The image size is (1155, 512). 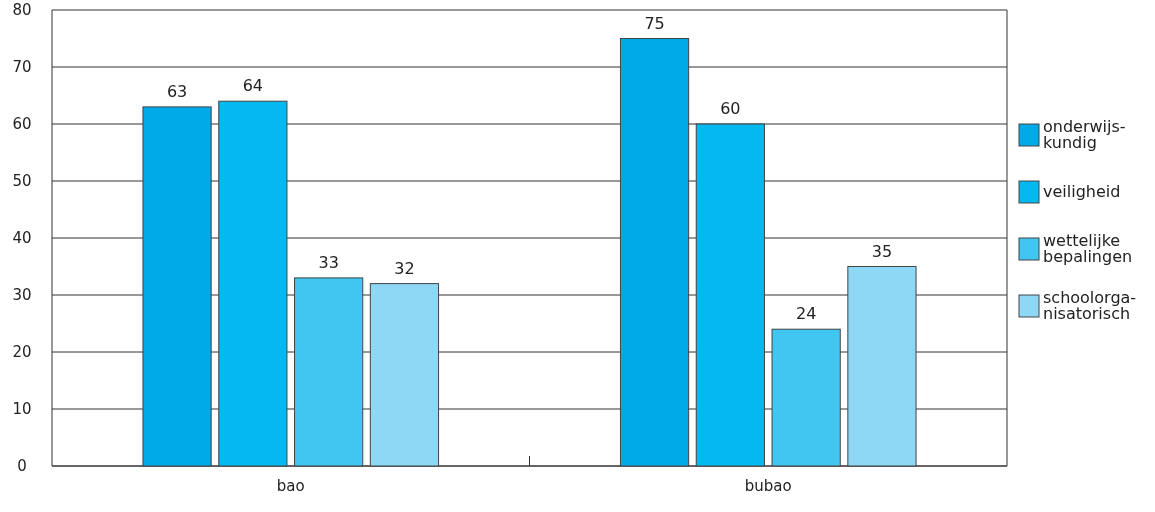 I want to click on x-tick-label: bubao, so click(x=768, y=486).